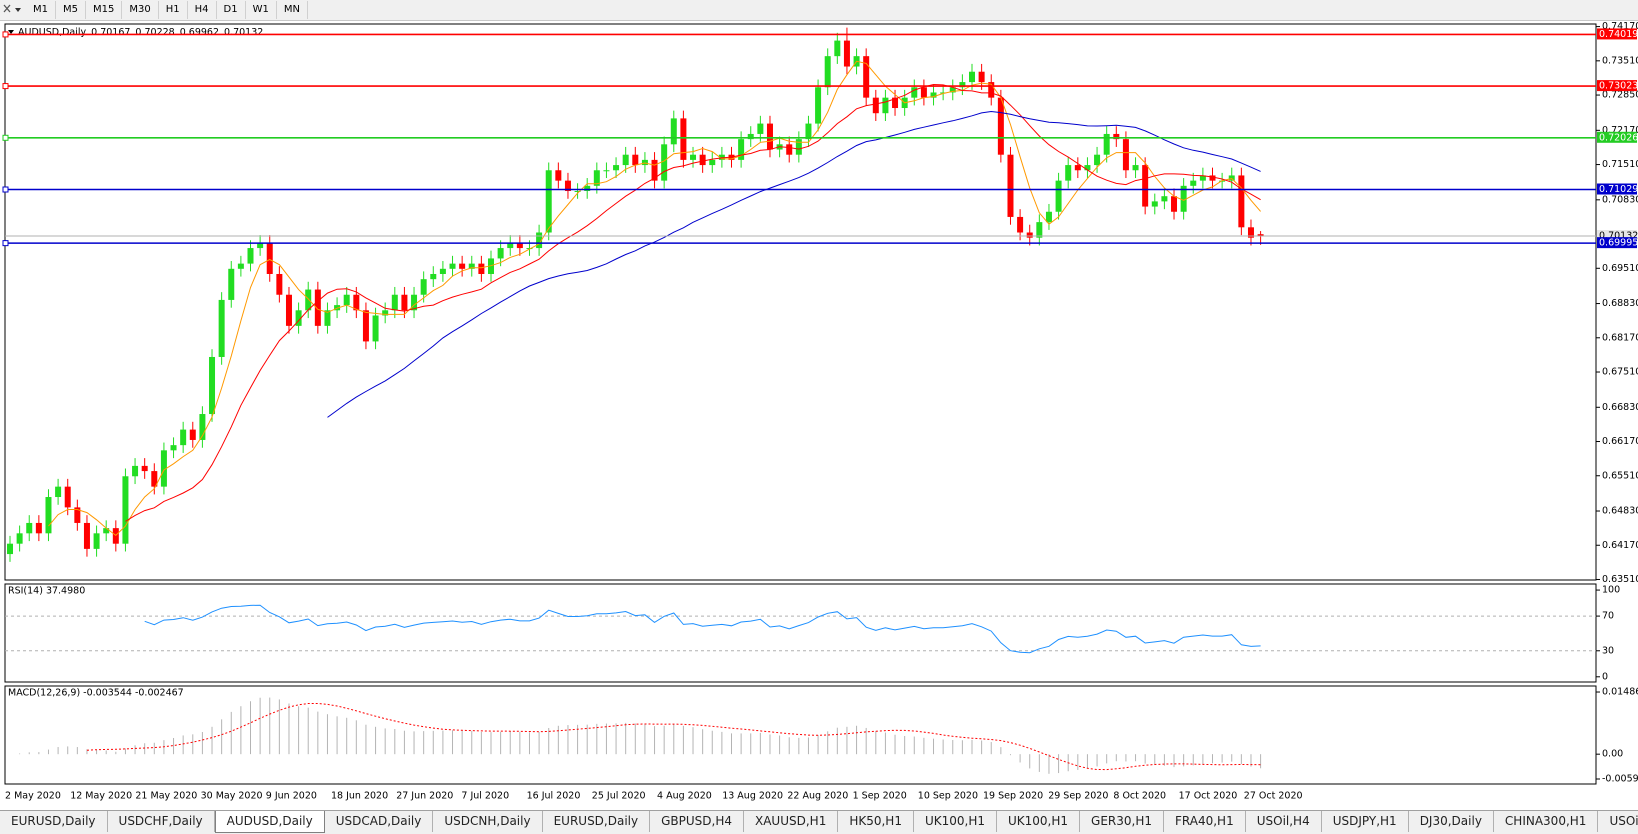  I want to click on timeframe-button: M5, so click(71, 10).